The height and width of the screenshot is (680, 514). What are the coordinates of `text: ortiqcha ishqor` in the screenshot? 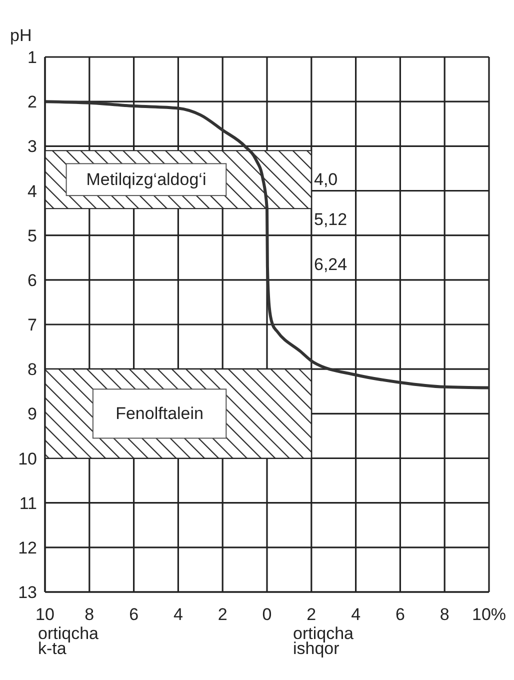 It's located at (323, 641).